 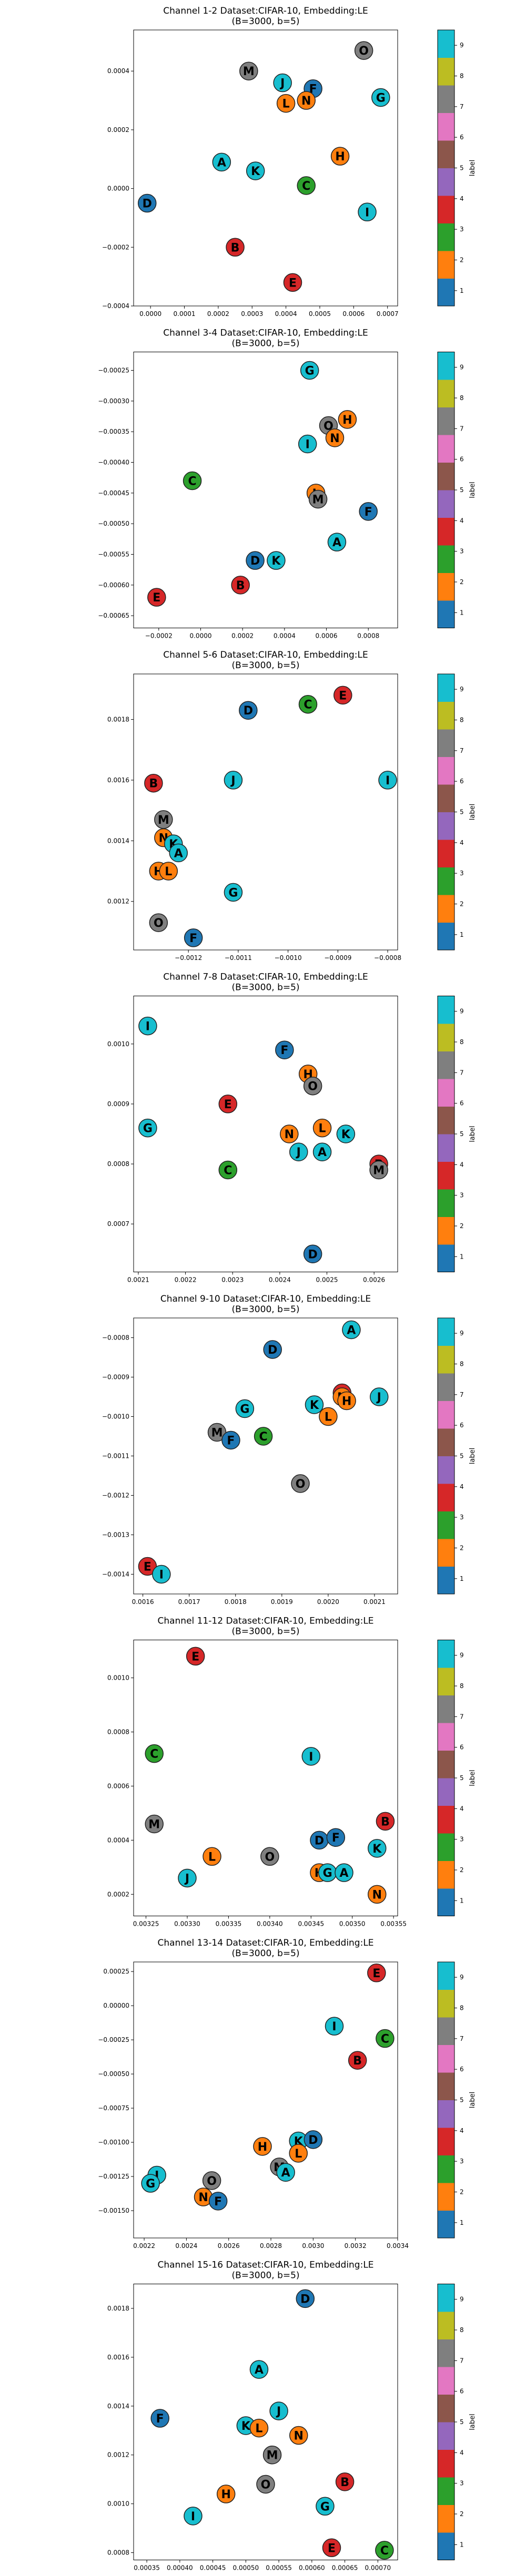 I want to click on y-tick-label: −0.00050, so click(x=114, y=523).